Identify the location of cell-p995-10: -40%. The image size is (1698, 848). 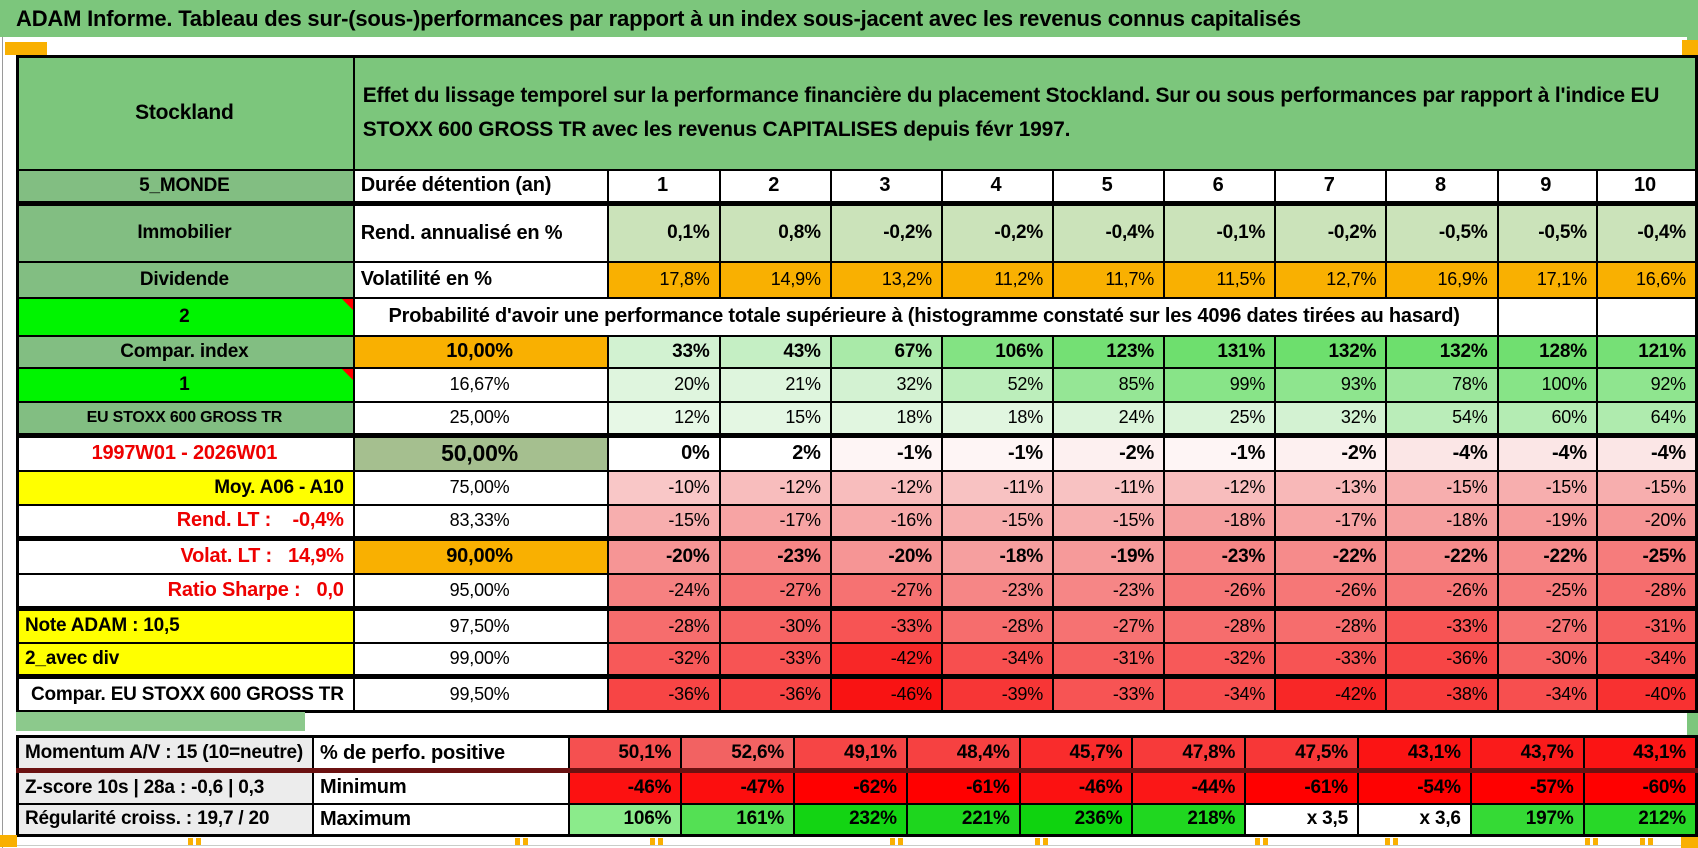
(1646, 693).